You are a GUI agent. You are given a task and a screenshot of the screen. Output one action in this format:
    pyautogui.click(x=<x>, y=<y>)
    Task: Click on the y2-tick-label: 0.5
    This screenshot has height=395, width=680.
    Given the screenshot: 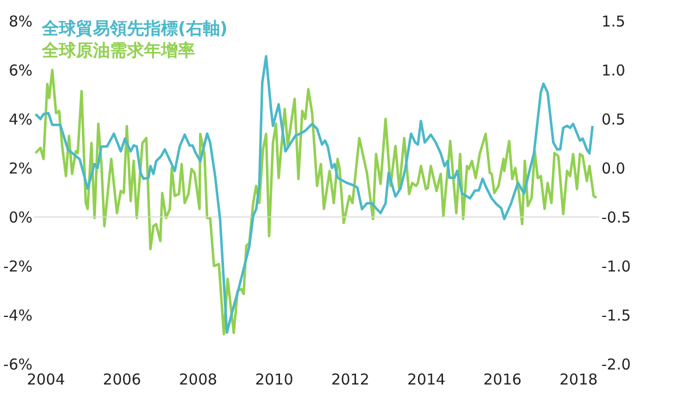 What is the action you would take?
    pyautogui.click(x=614, y=119)
    